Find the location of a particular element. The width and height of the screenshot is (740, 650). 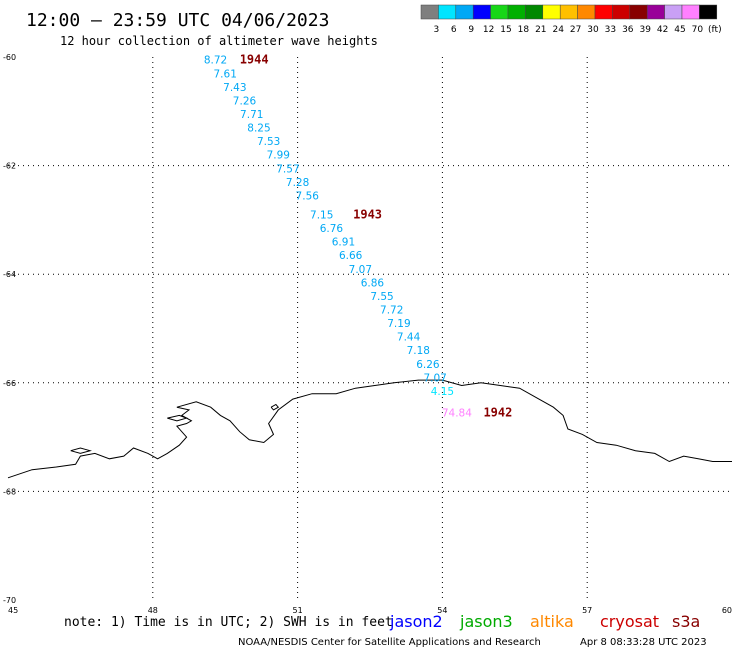

colorbar-tick-label: 24 is located at coordinates (558, 30).